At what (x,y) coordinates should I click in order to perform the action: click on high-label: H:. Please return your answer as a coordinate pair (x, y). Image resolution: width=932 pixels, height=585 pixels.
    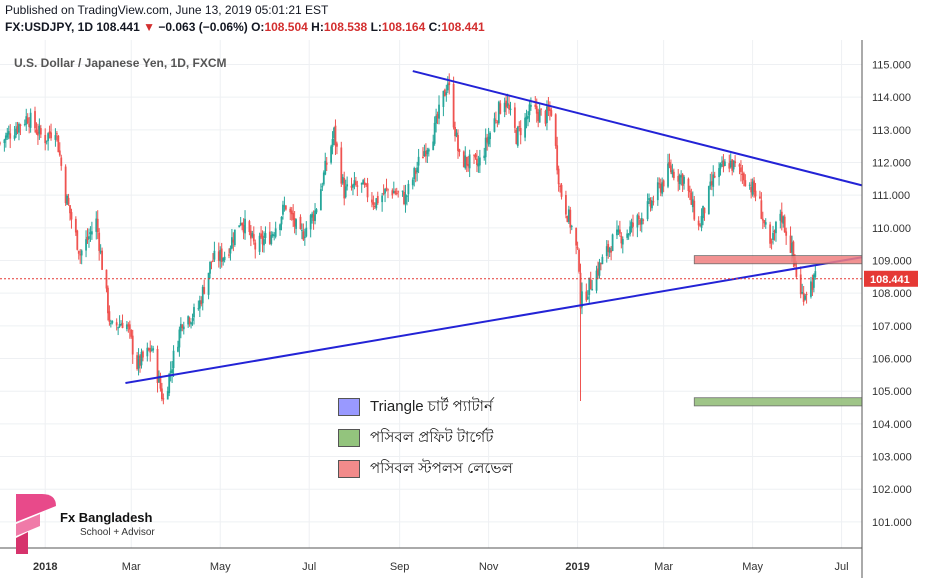
    Looking at the image, I should click on (317, 27).